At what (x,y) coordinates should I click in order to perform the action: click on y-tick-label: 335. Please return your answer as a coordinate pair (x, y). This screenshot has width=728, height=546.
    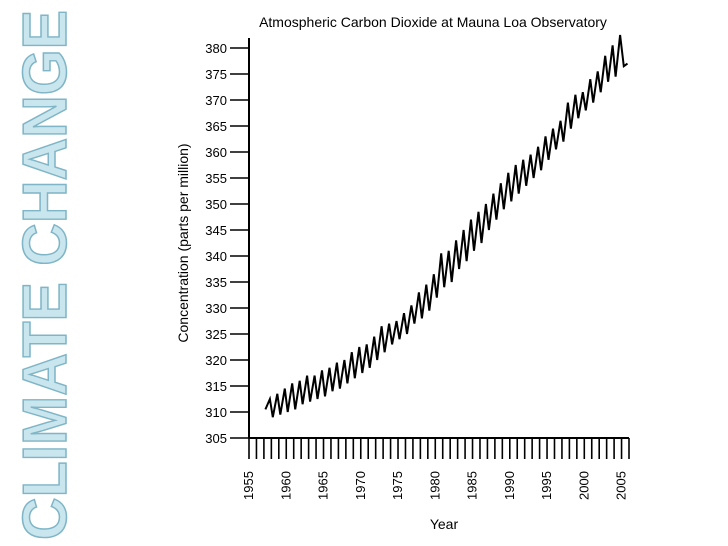
    Looking at the image, I should click on (216, 282).